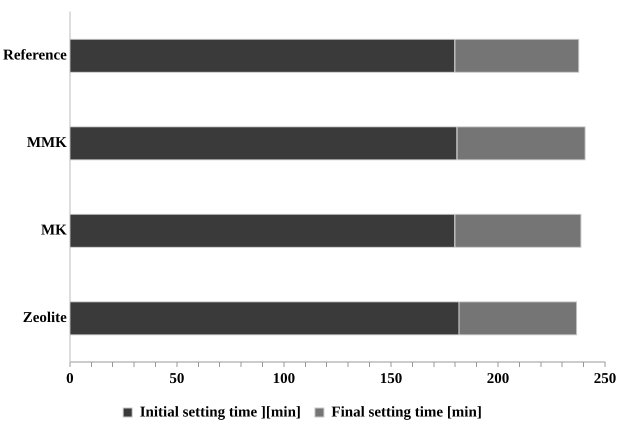 The image size is (623, 430). I want to click on legend-label: Initial setting time ][min], so click(220, 412).